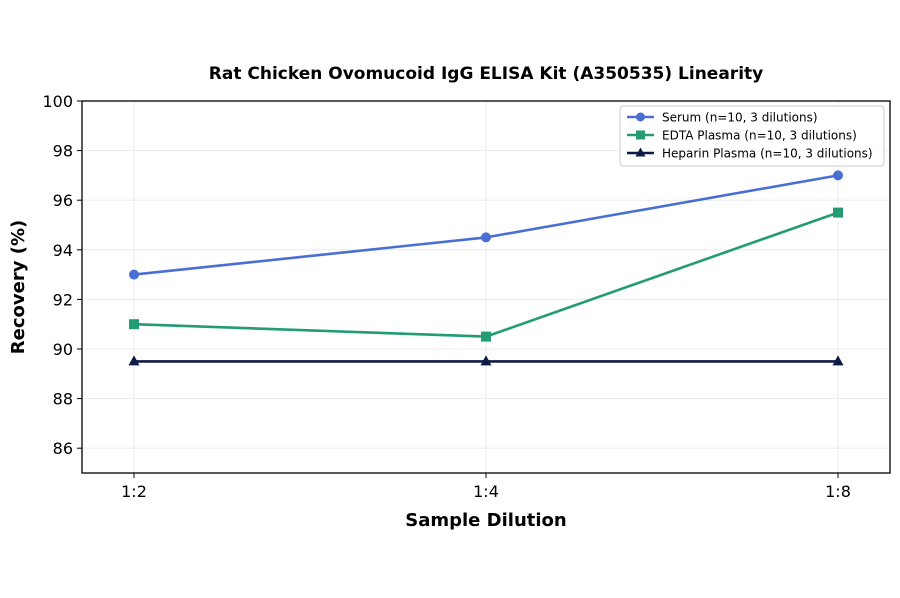 The height and width of the screenshot is (598, 900). Describe the element at coordinates (63, 250) in the screenshot. I see `y-tick-label: 94` at that location.